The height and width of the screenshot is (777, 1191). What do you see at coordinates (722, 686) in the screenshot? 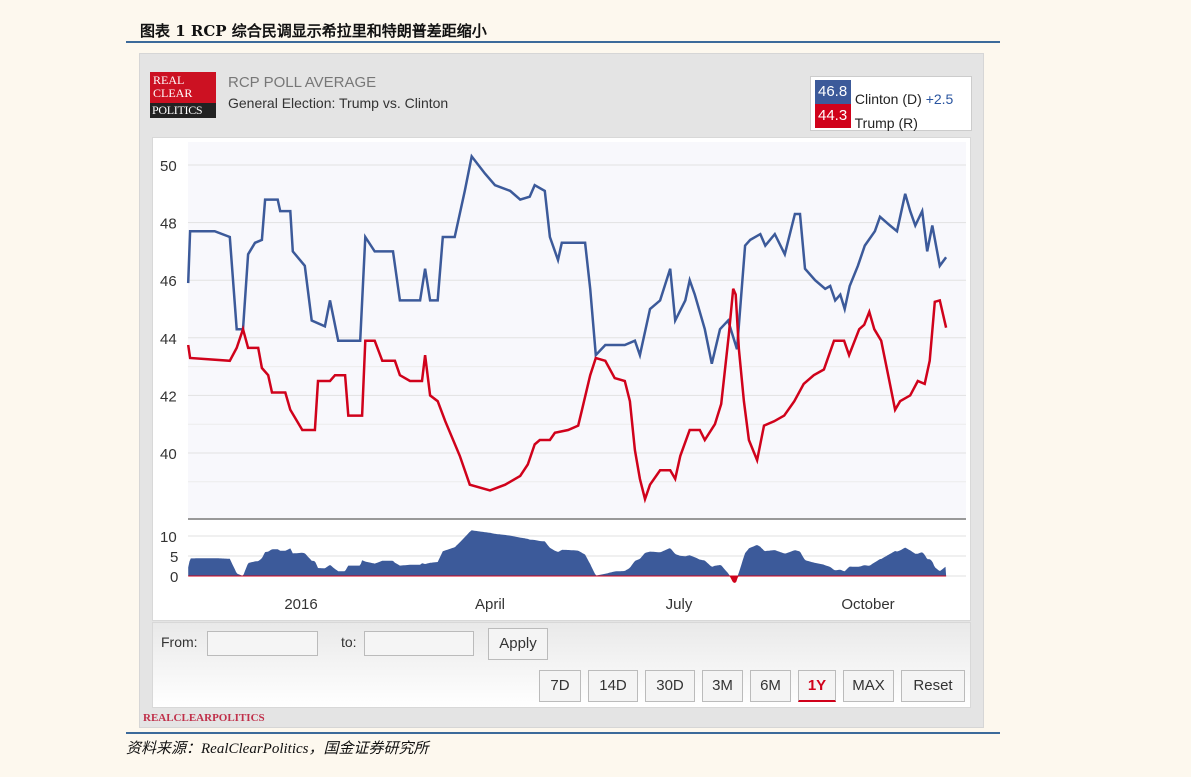
I see `range-button-3m: 3M` at bounding box center [722, 686].